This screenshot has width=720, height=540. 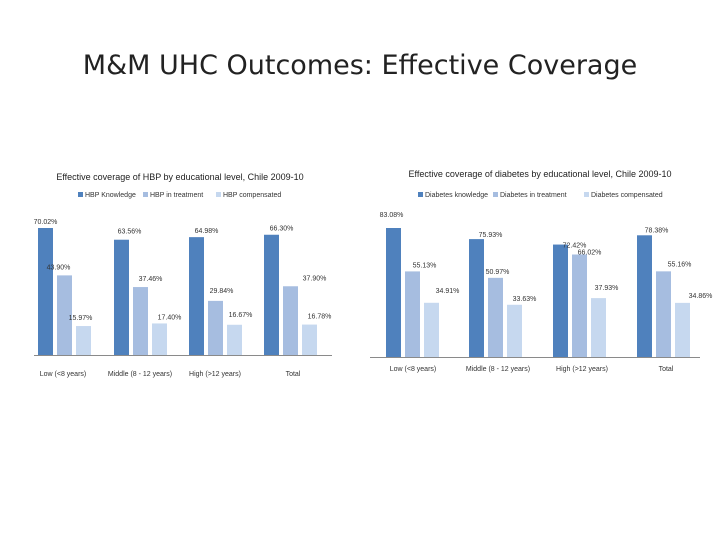 I want to click on diabetes-bar-diabetes-compensated-total, so click(x=682, y=329).